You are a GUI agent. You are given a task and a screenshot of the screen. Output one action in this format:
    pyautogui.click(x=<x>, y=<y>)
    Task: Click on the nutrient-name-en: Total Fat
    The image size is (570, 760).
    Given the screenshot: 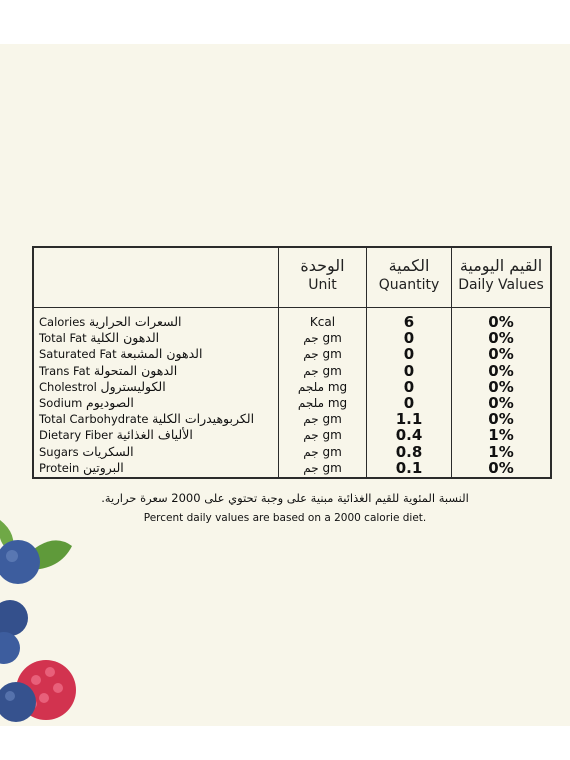 What is the action you would take?
    pyautogui.click(x=63, y=338)
    